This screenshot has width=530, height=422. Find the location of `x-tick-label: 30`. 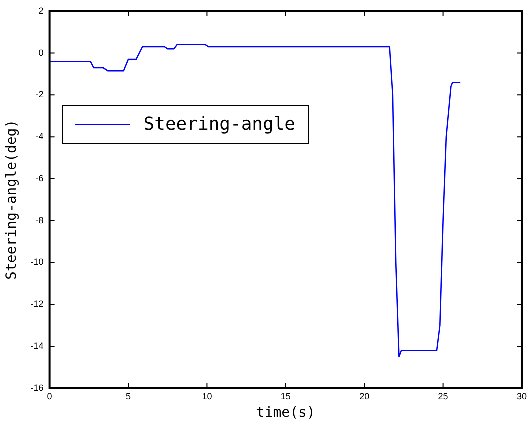

x-tick-label: 30 is located at coordinates (521, 396).